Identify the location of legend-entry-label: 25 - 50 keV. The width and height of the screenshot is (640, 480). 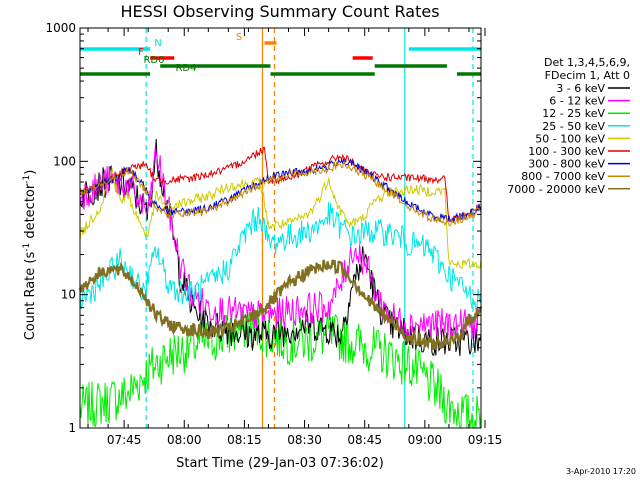
(573, 126).